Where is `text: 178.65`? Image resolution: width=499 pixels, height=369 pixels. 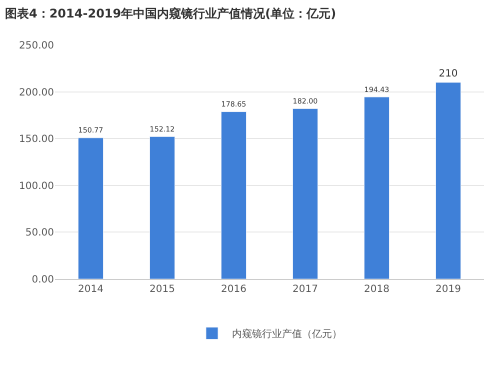
text: 178.65 is located at coordinates (233, 104).